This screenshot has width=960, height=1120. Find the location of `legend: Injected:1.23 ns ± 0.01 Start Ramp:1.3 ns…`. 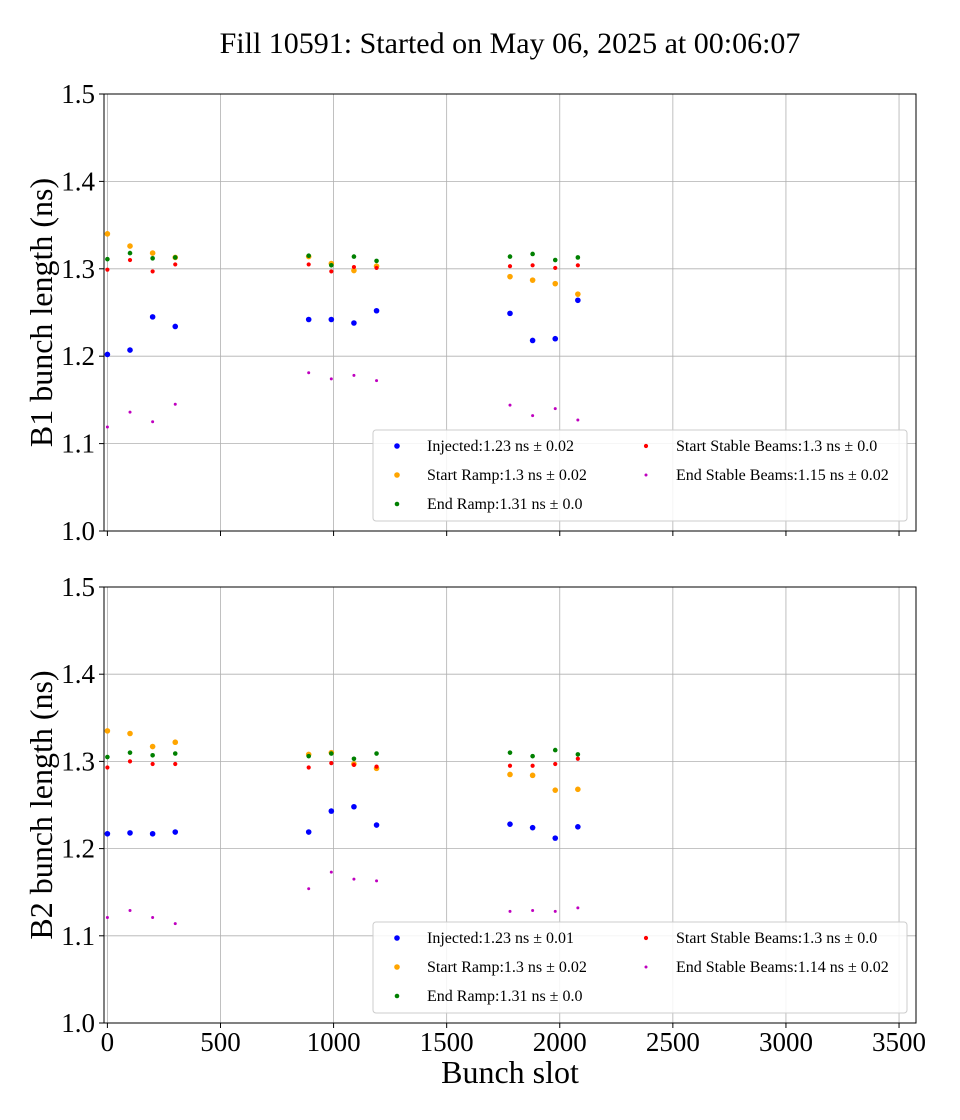

legend: Injected:1.23 ns ± 0.01 Start Ramp:1.3 ns… is located at coordinates (640, 967).